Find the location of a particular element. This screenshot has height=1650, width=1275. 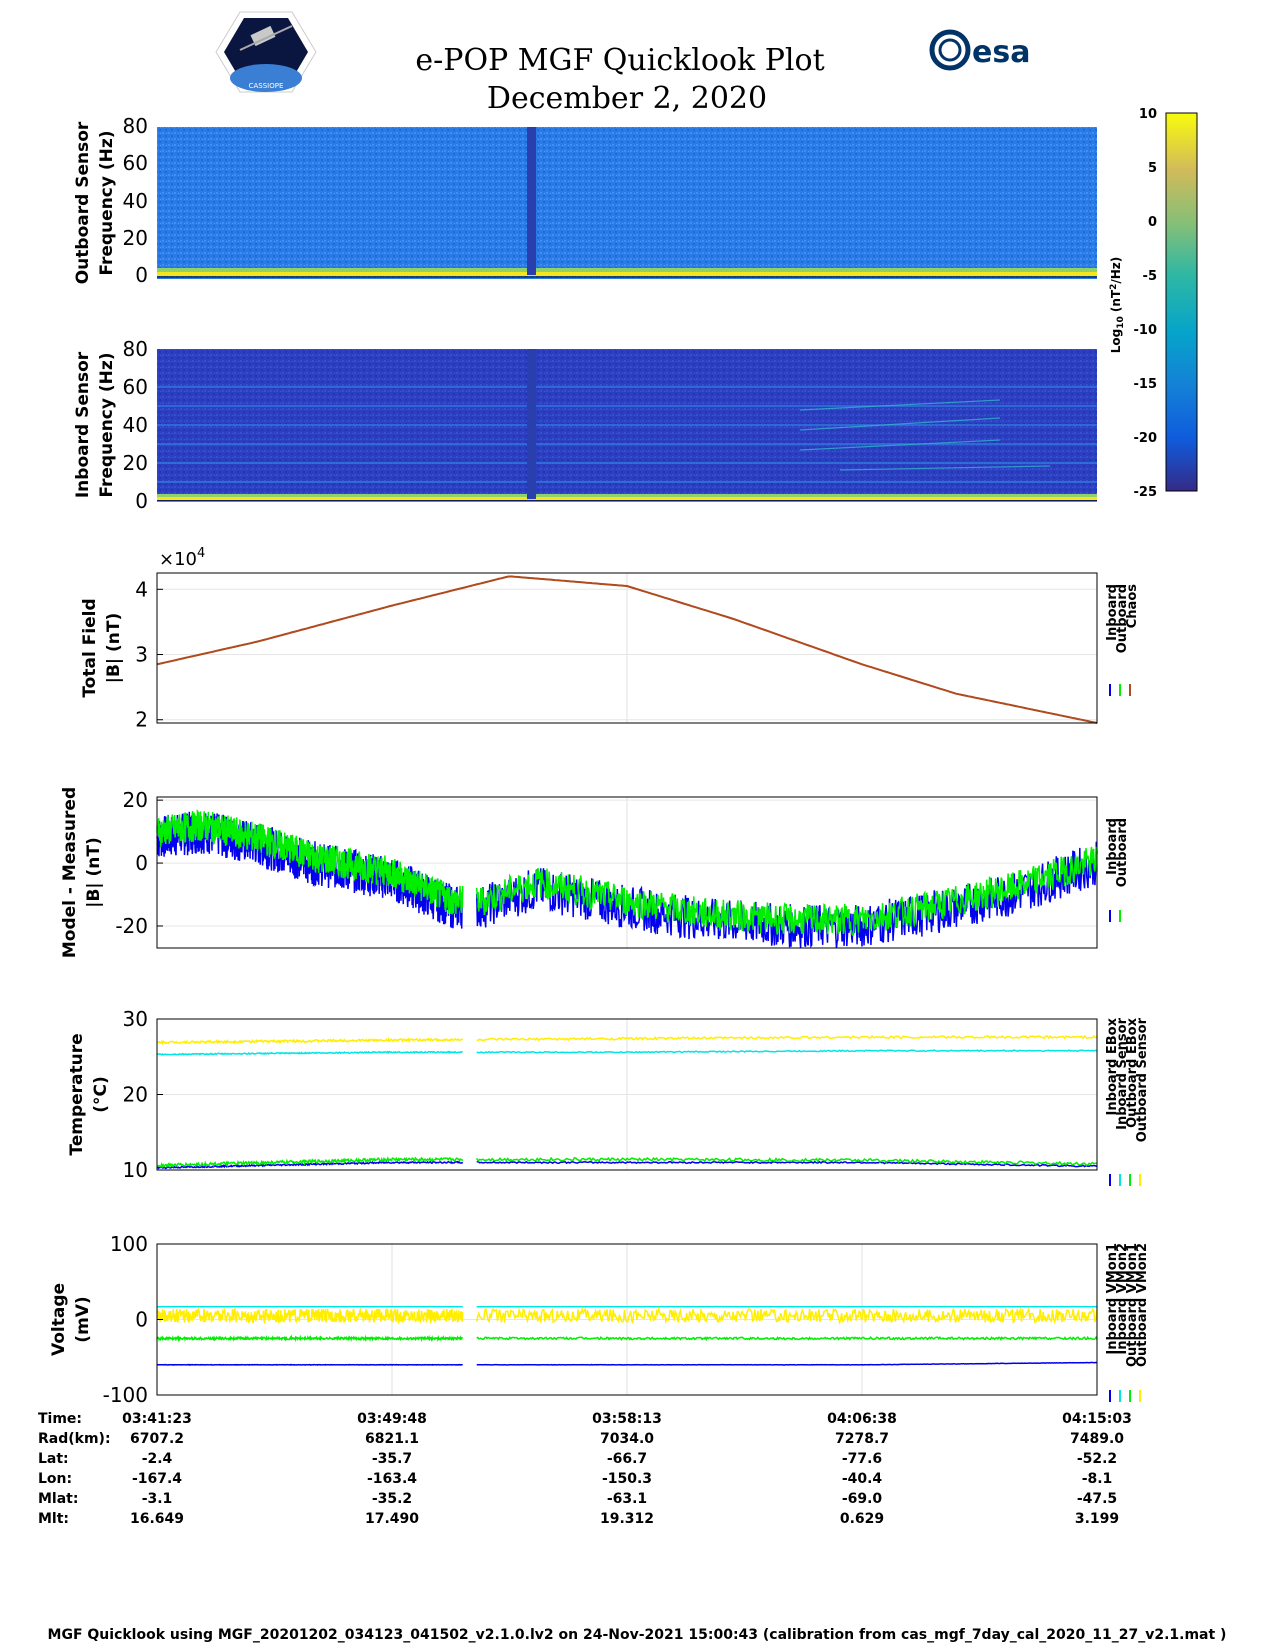

y-tick-label: 3 is located at coordinates (141, 655).